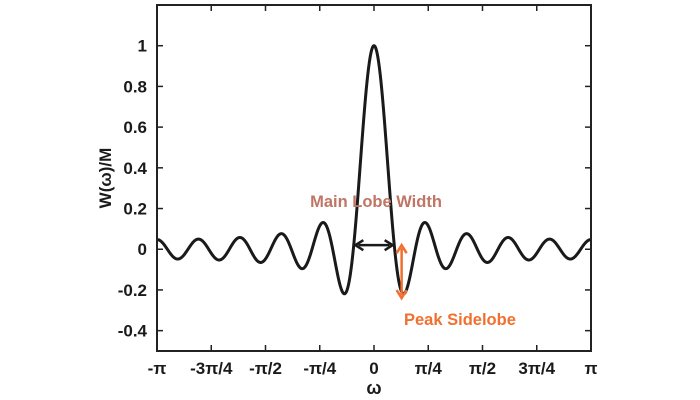 The image size is (700, 400). What do you see at coordinates (536, 368) in the screenshot?
I see `x-tick-label: 3π/4` at bounding box center [536, 368].